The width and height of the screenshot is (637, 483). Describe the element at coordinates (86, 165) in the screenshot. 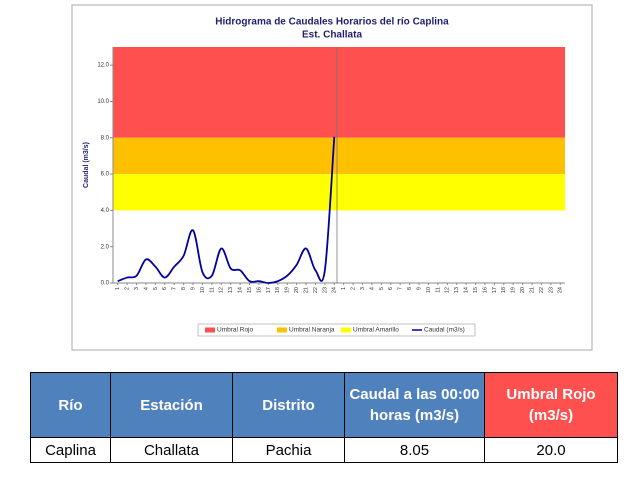

I see `y-axis-label: Caudal (m3/s)` at that location.